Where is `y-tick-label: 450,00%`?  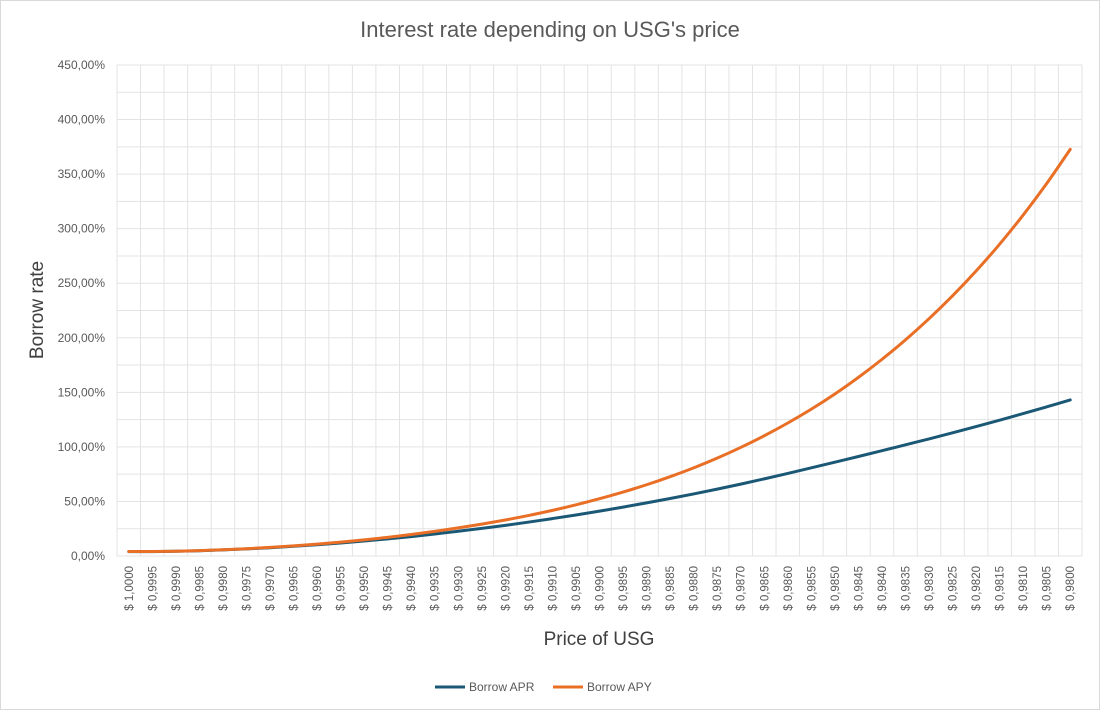
y-tick-label: 450,00% is located at coordinates (82, 65).